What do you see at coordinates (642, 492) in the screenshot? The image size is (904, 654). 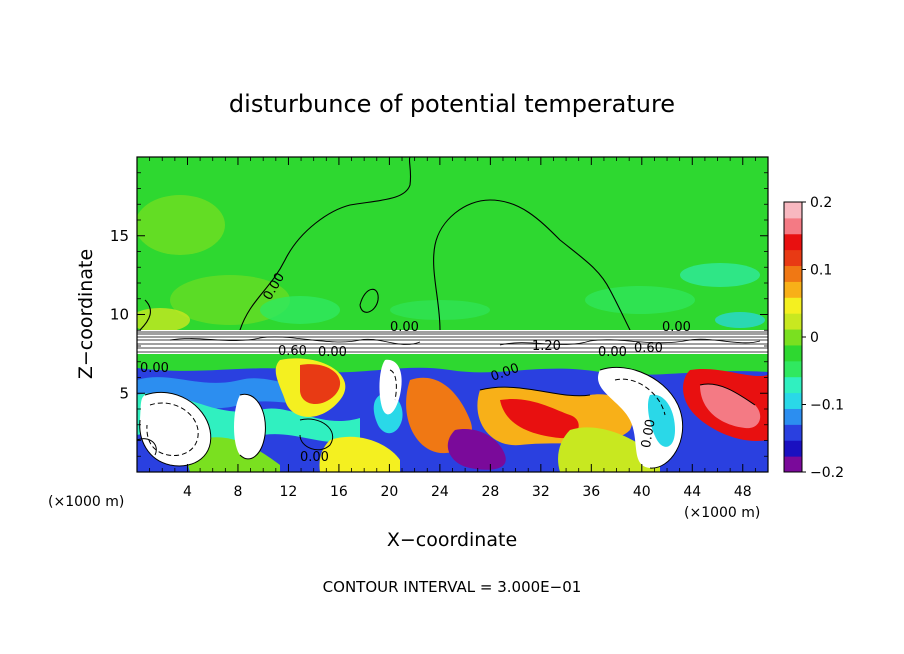 I see `x-tick-label: 40` at bounding box center [642, 492].